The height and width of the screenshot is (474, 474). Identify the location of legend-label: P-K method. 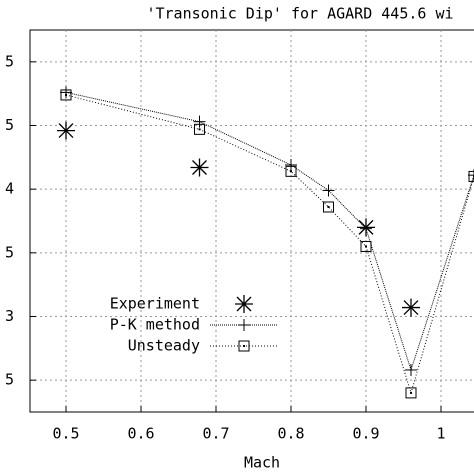
(155, 325).